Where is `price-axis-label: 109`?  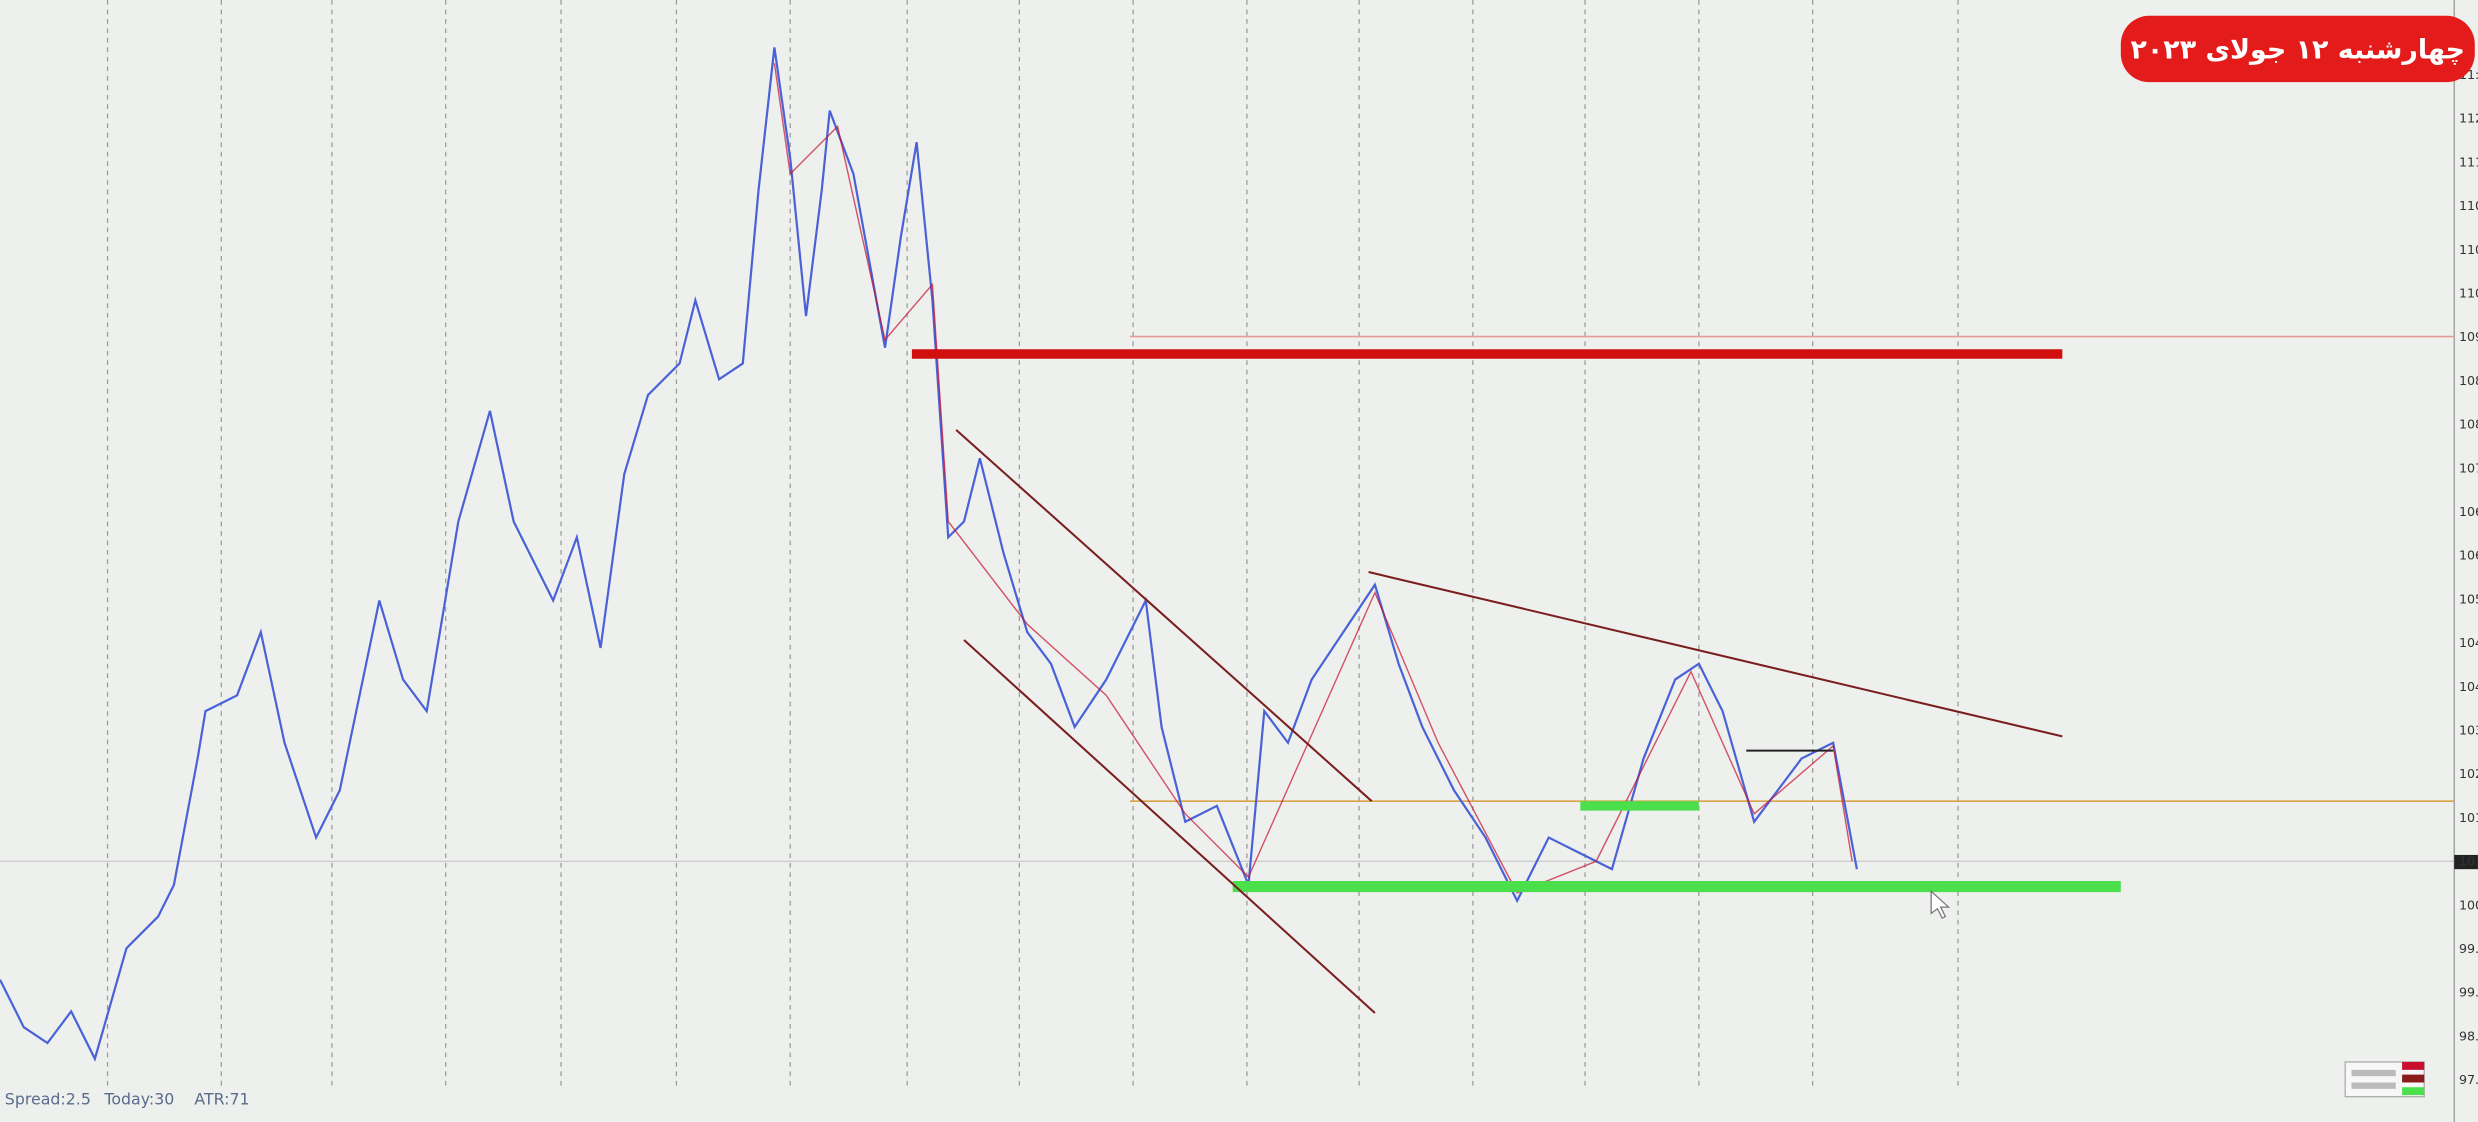 price-axis-label: 109 is located at coordinates (2468, 336).